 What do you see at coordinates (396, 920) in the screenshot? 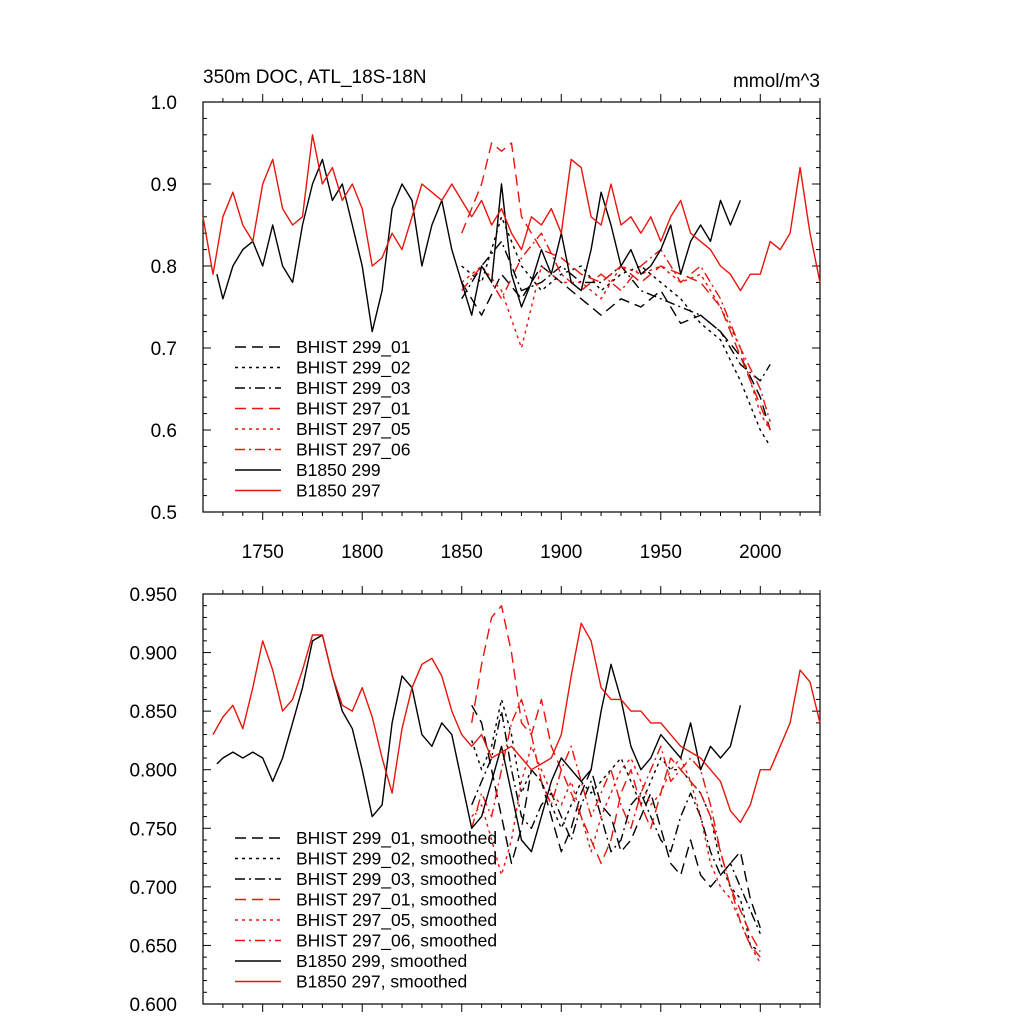
I see `legend-label: BHIST 297_05, smoothed` at bounding box center [396, 920].